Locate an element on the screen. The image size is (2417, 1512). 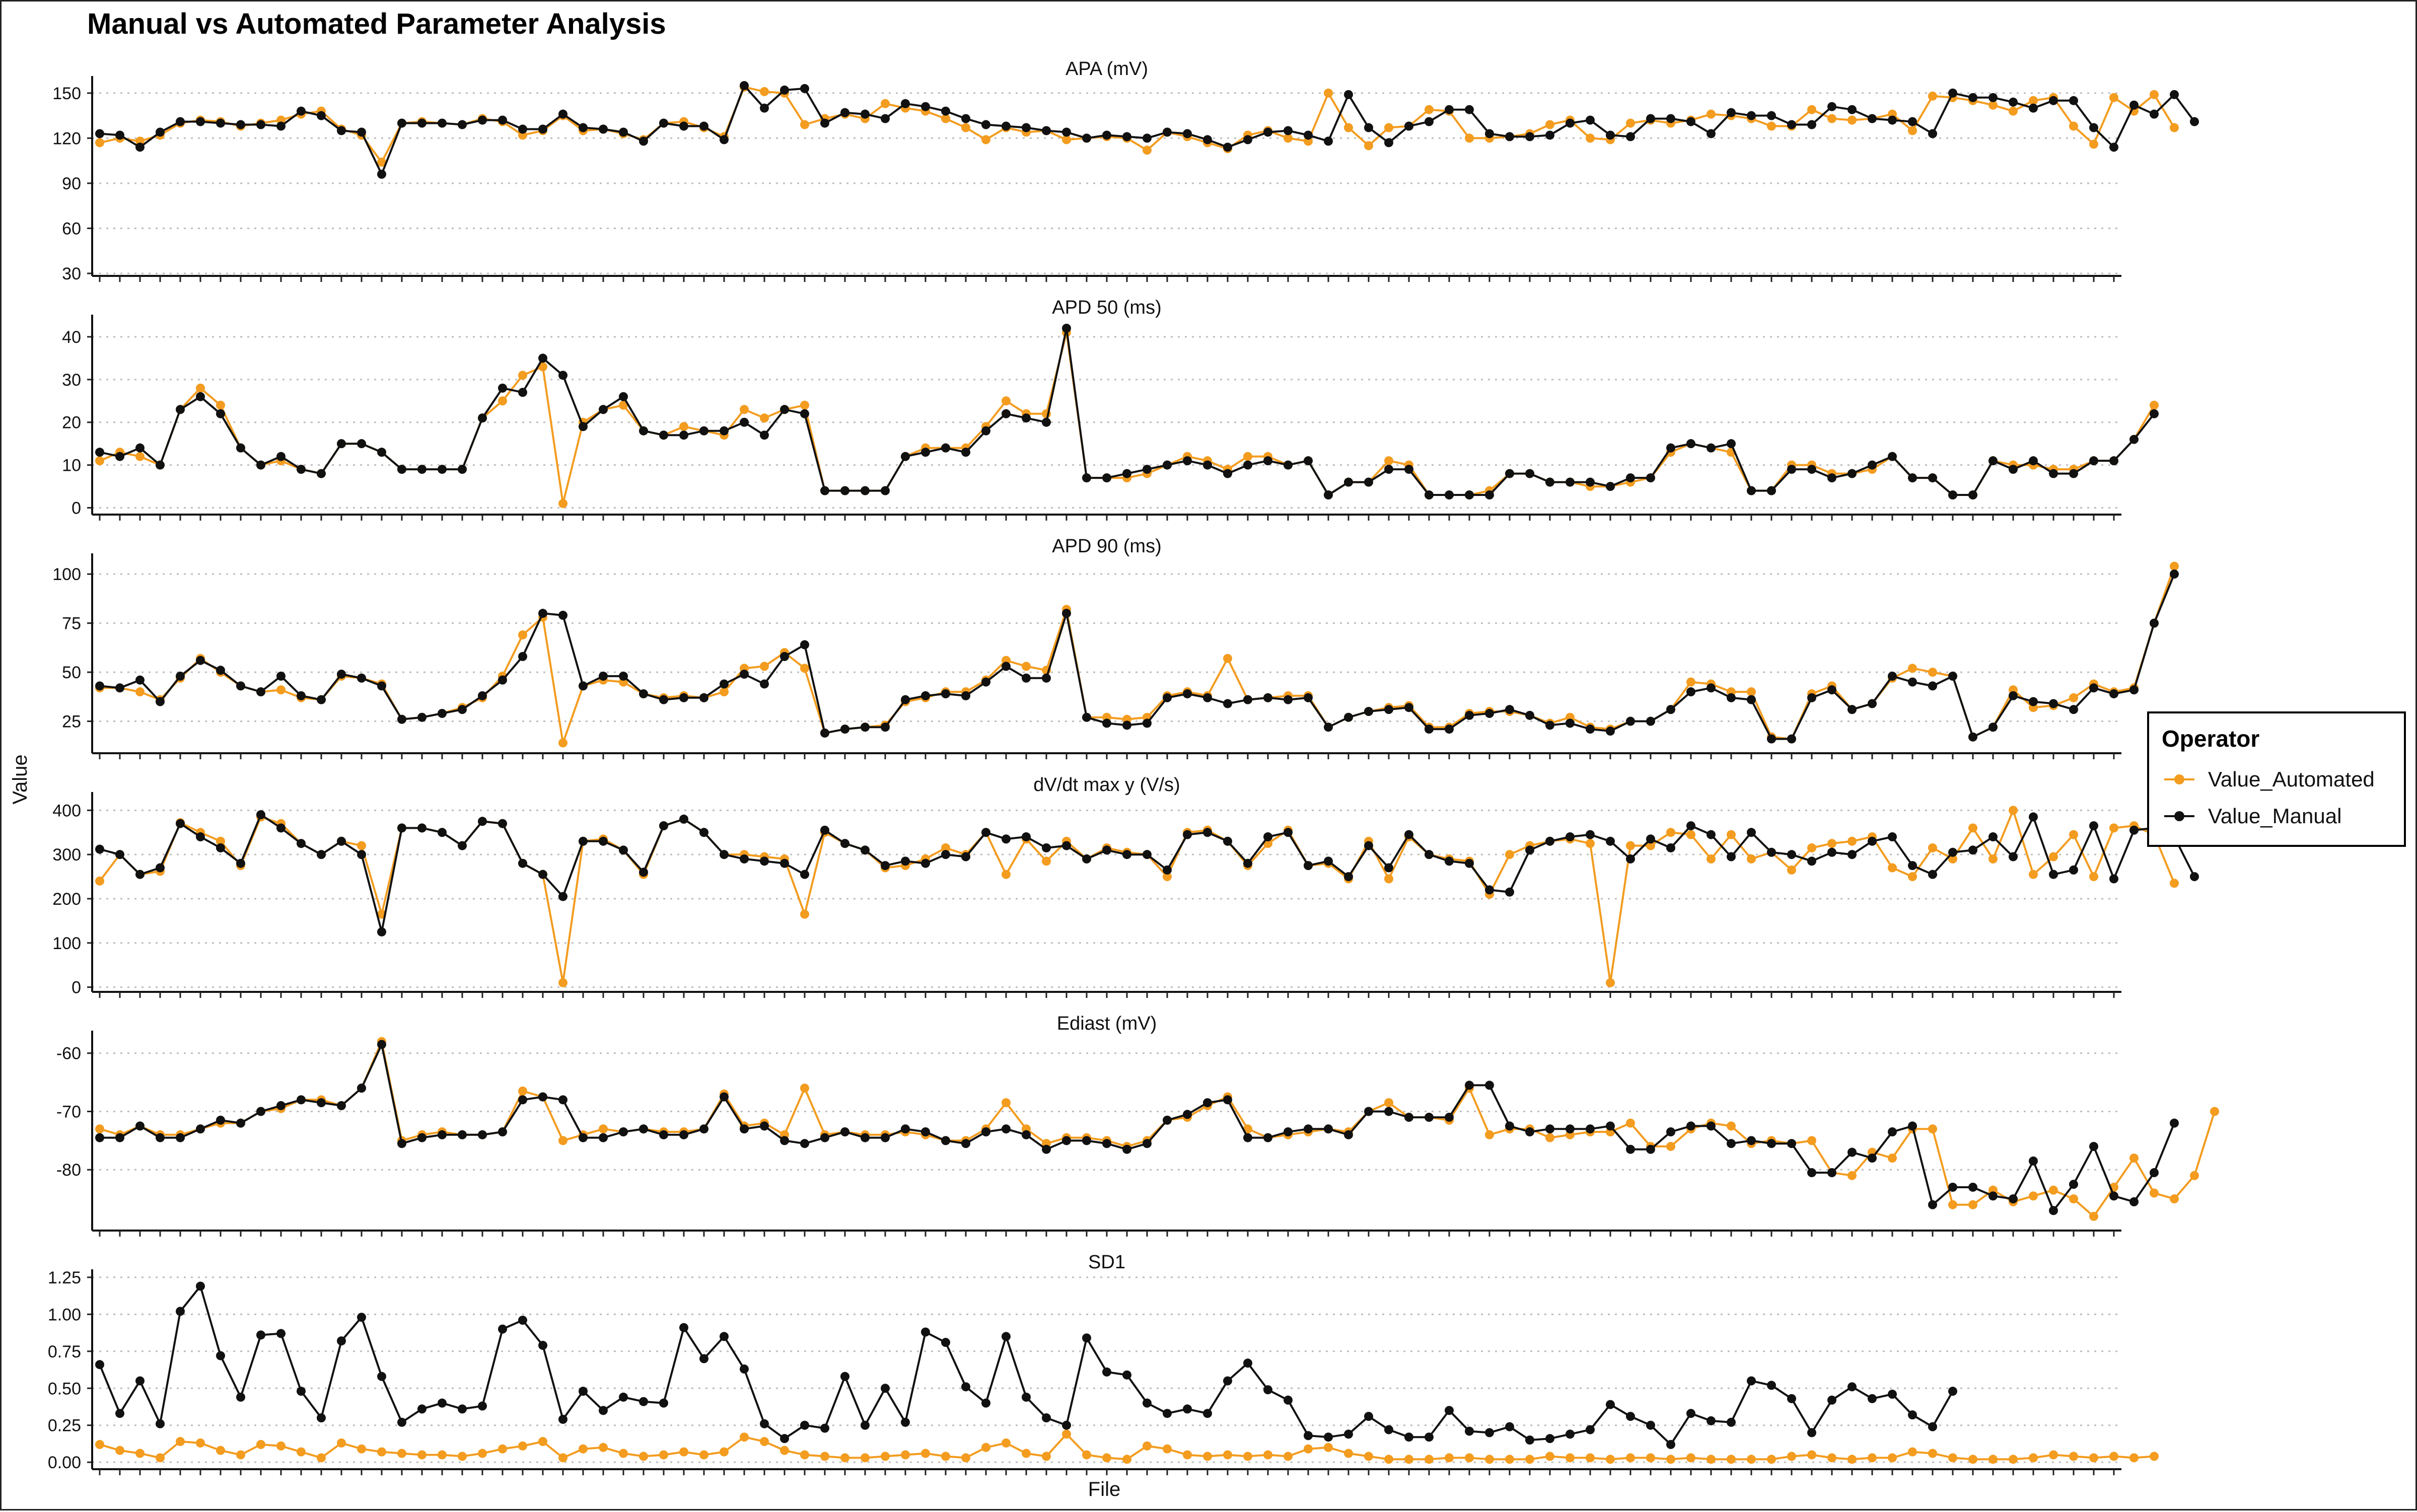
y-tick-label: 50 is located at coordinates (71, 672).